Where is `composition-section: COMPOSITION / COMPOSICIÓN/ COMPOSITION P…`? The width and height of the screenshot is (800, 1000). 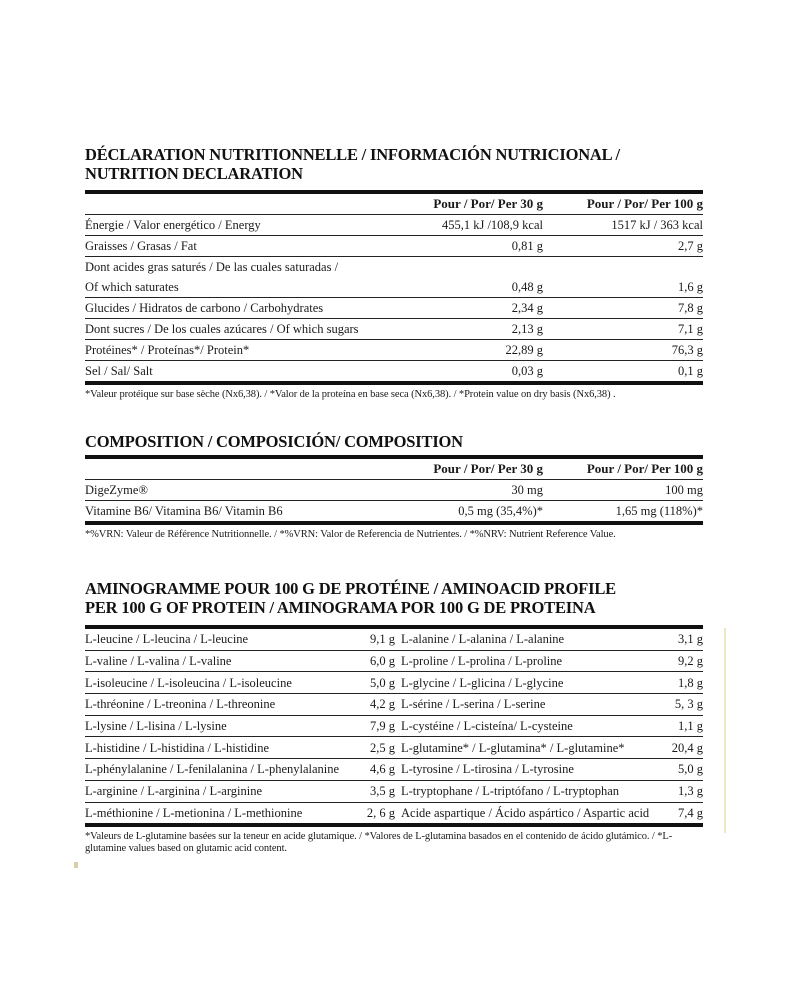
composition-section: COMPOSITION / COMPOSICIÓN/ COMPOSITION P… is located at coordinates (394, 486).